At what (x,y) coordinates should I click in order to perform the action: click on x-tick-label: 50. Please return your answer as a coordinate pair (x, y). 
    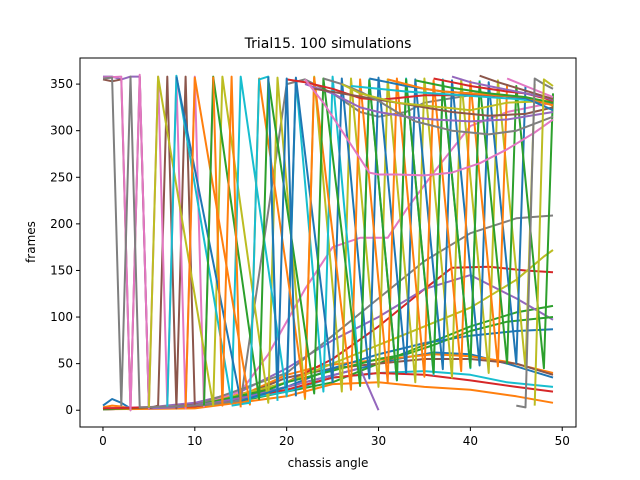
    Looking at the image, I should click on (562, 441).